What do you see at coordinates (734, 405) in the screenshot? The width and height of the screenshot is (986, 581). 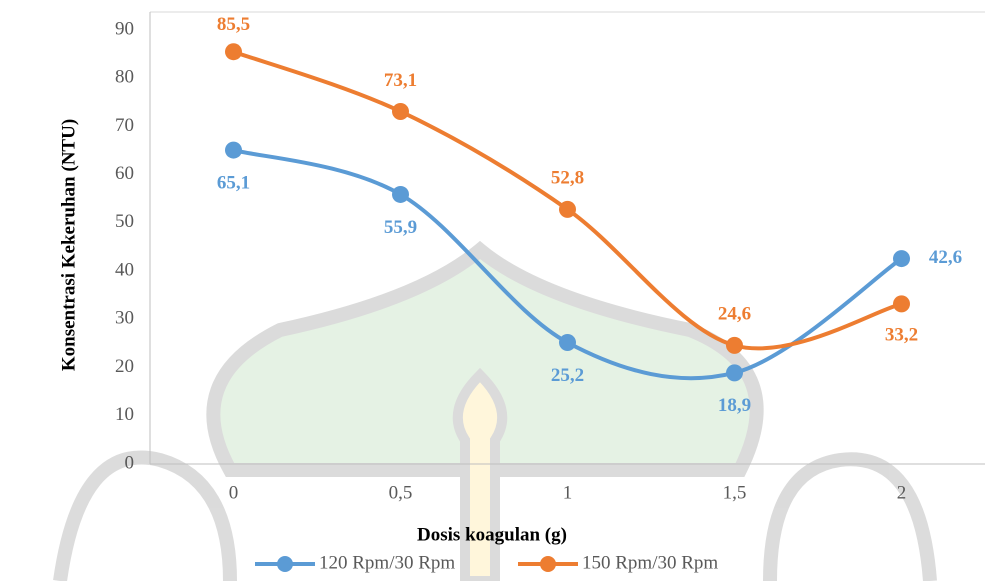 I see `data-label: 18,9` at bounding box center [734, 405].